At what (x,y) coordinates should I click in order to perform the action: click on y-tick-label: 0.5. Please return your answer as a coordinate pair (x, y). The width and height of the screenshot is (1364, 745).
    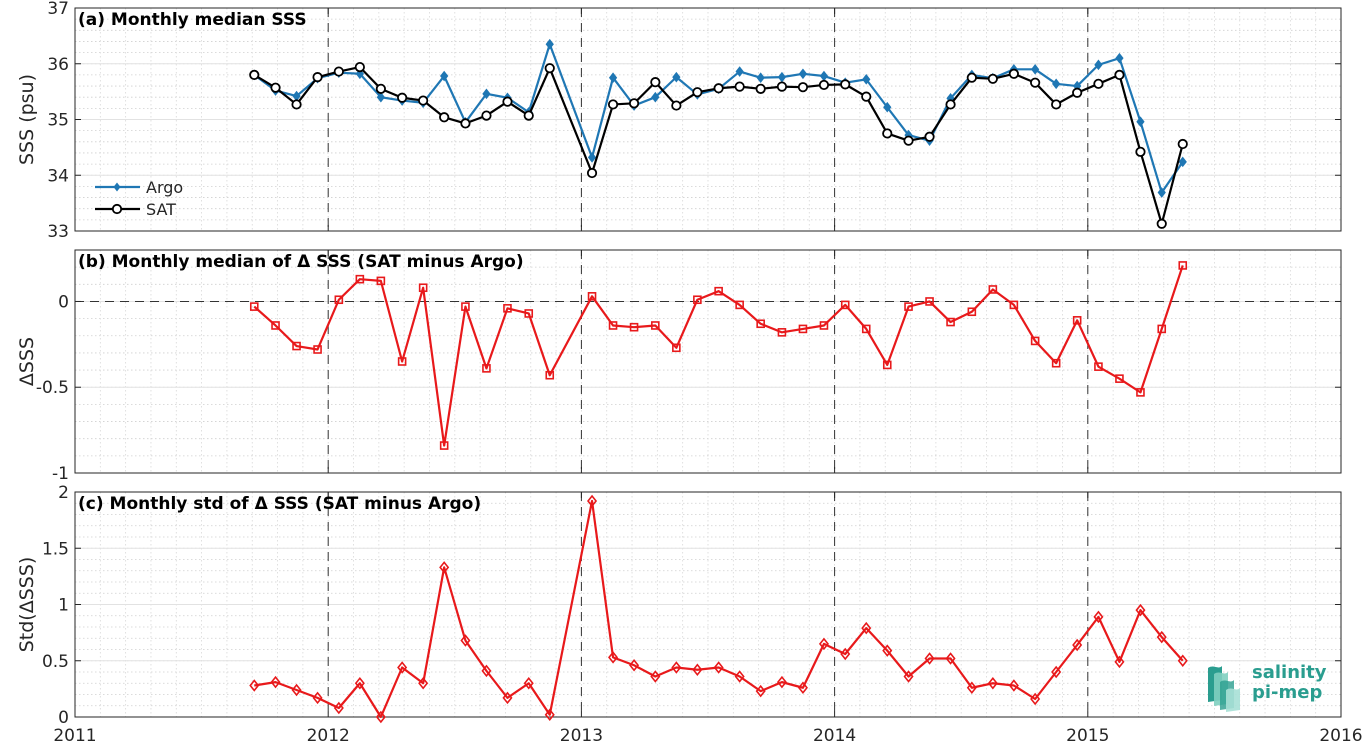
    Looking at the image, I should click on (55, 662).